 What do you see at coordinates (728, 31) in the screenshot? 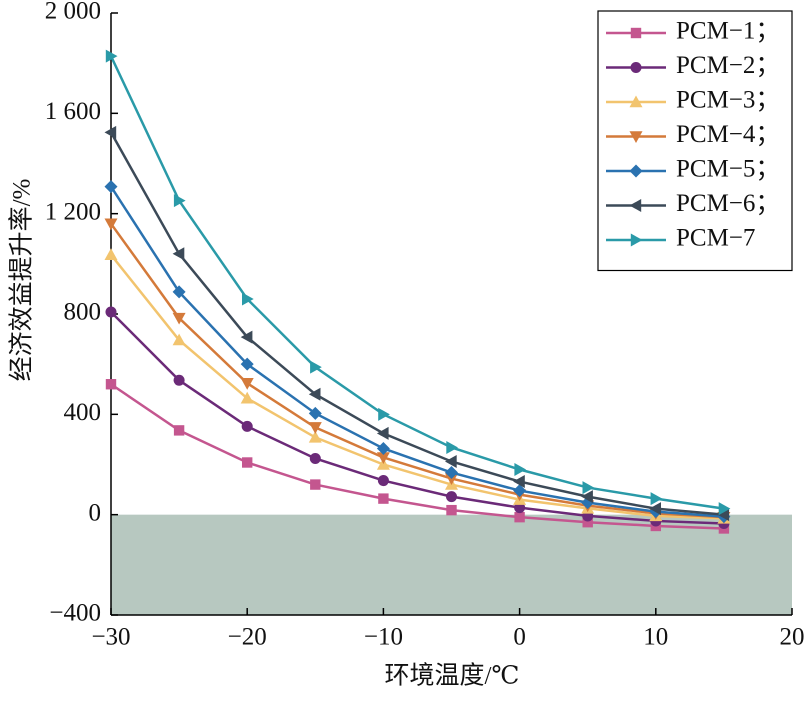
I see `legend-label: PCM−1；` at bounding box center [728, 31].